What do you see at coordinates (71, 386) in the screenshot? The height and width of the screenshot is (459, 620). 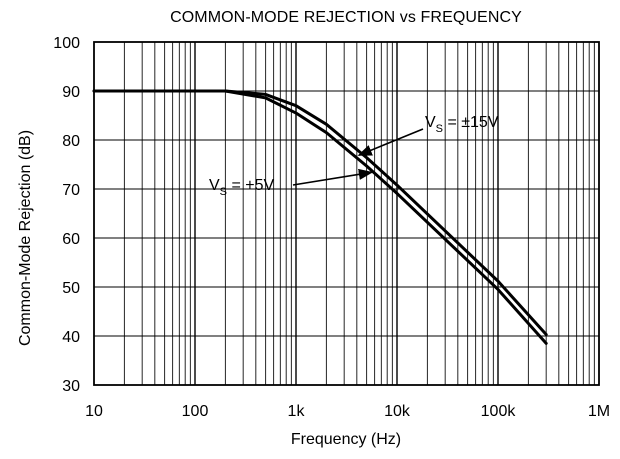 I see `y-tick-label-30: 30` at bounding box center [71, 386].